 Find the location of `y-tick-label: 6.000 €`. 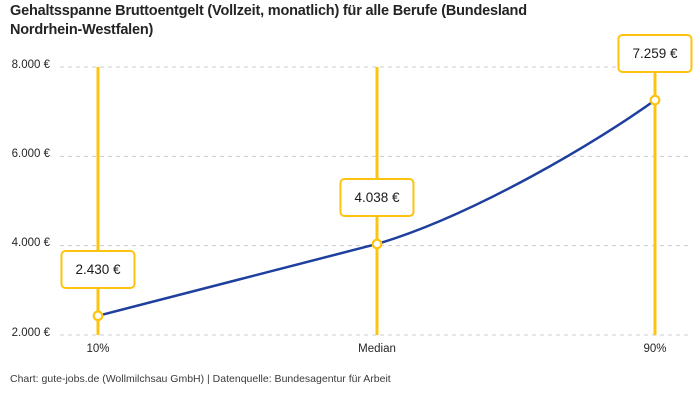

y-tick-label: 6.000 € is located at coordinates (30, 153).